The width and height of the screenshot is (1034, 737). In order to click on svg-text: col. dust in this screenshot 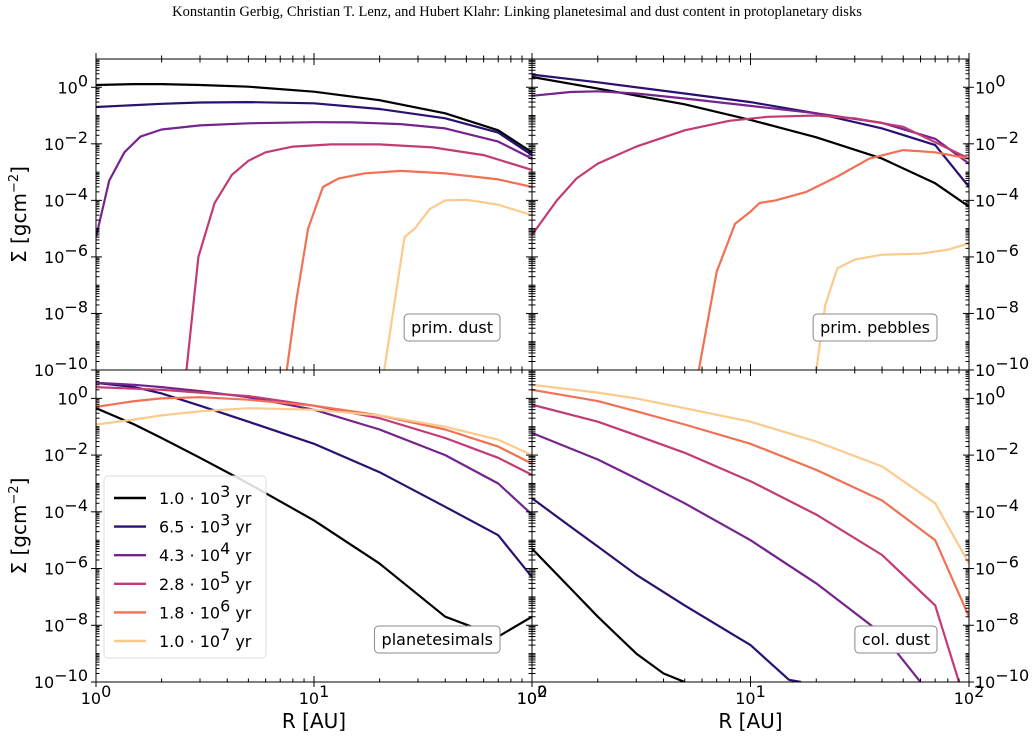, I will do `click(896, 639)`.